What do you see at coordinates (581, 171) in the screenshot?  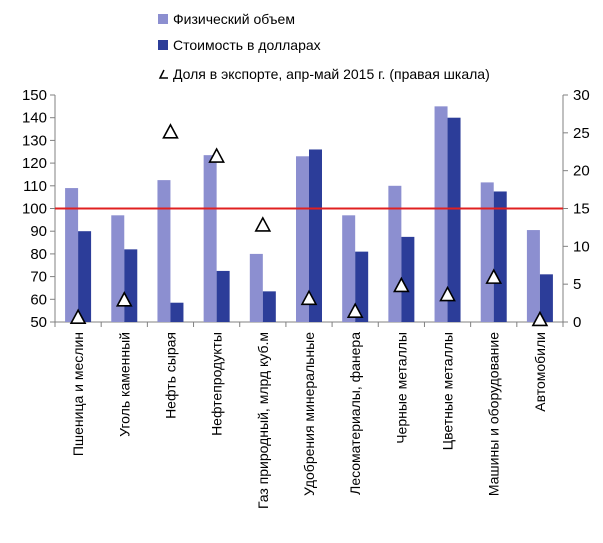 I see `y-right-tick-label: 20` at bounding box center [581, 171].